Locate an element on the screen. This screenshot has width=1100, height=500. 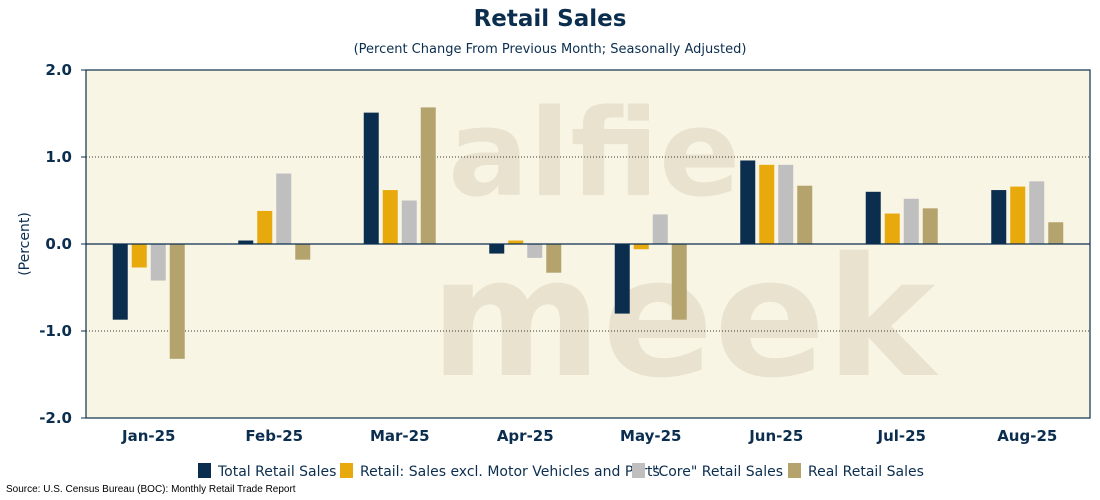
x-tick-label: May-25 is located at coordinates (650, 436).